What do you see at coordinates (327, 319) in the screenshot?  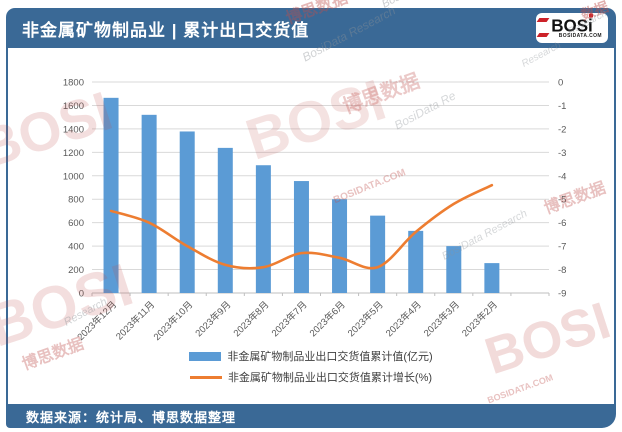 I see `x-axis-category-label: 2023年6月` at bounding box center [327, 319].